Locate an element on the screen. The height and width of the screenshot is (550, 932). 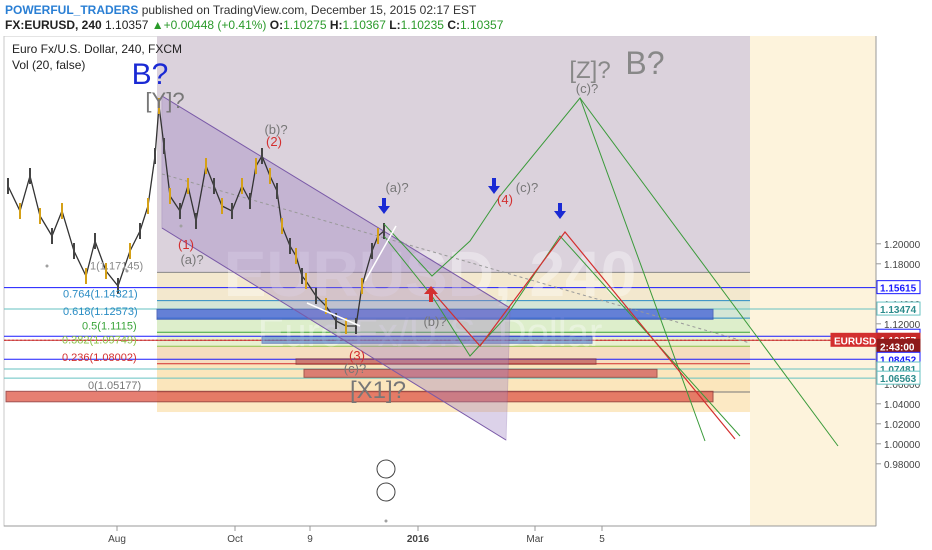
y-tick-label: 1.20000 is located at coordinates (902, 245).